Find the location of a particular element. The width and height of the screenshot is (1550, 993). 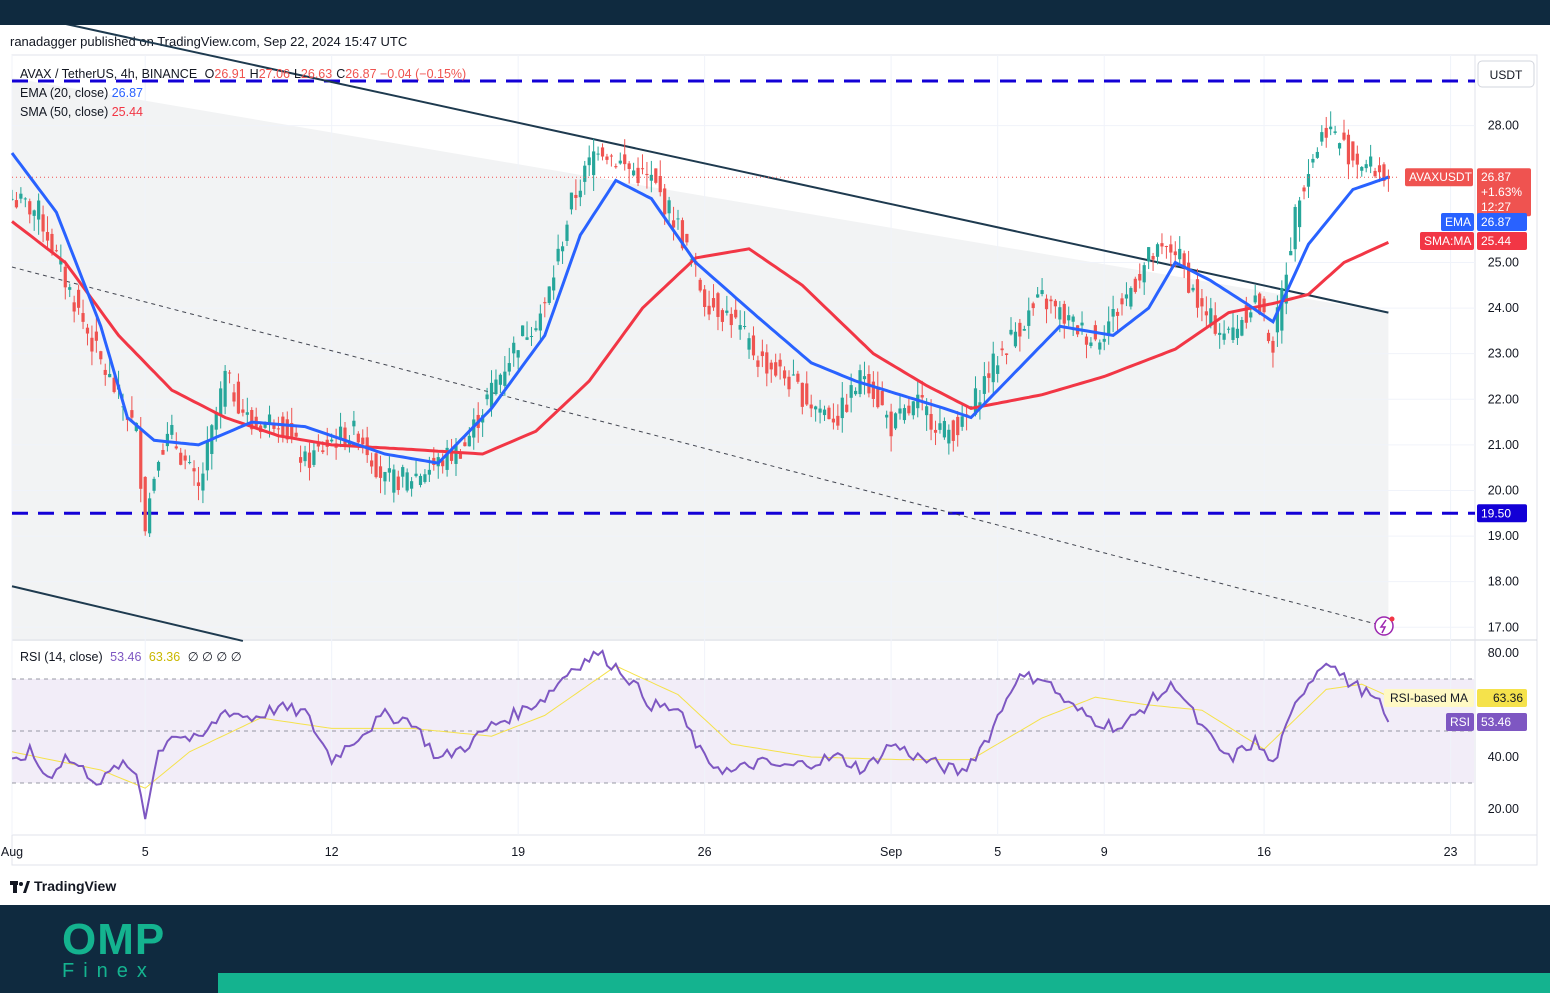

time-tick-label: Aug is located at coordinates (12, 852).